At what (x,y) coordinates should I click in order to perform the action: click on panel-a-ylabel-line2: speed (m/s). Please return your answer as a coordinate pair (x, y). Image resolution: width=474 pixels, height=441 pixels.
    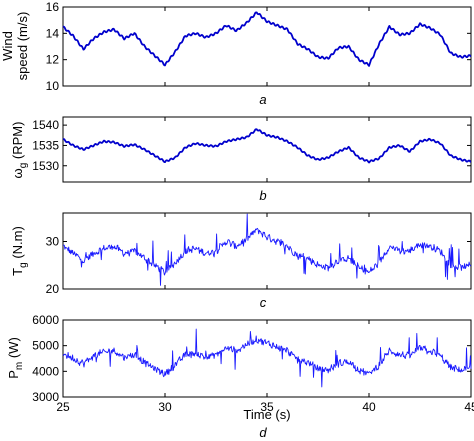
    Looking at the image, I should click on (22, 46).